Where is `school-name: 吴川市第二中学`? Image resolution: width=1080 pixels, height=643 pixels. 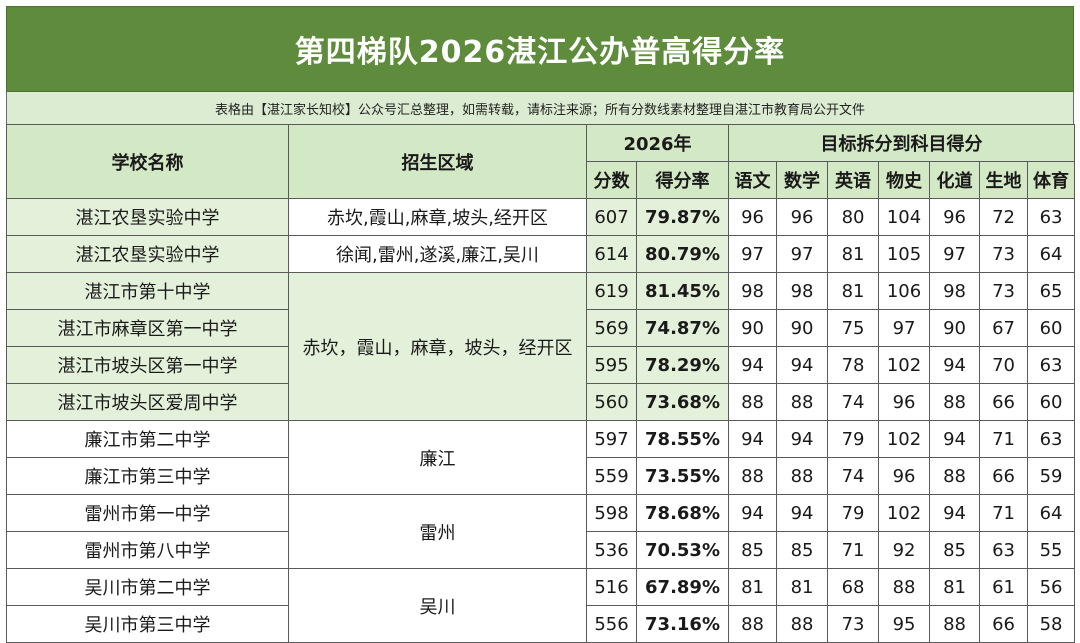
school-name: 吴川市第二中学 is located at coordinates (147, 587).